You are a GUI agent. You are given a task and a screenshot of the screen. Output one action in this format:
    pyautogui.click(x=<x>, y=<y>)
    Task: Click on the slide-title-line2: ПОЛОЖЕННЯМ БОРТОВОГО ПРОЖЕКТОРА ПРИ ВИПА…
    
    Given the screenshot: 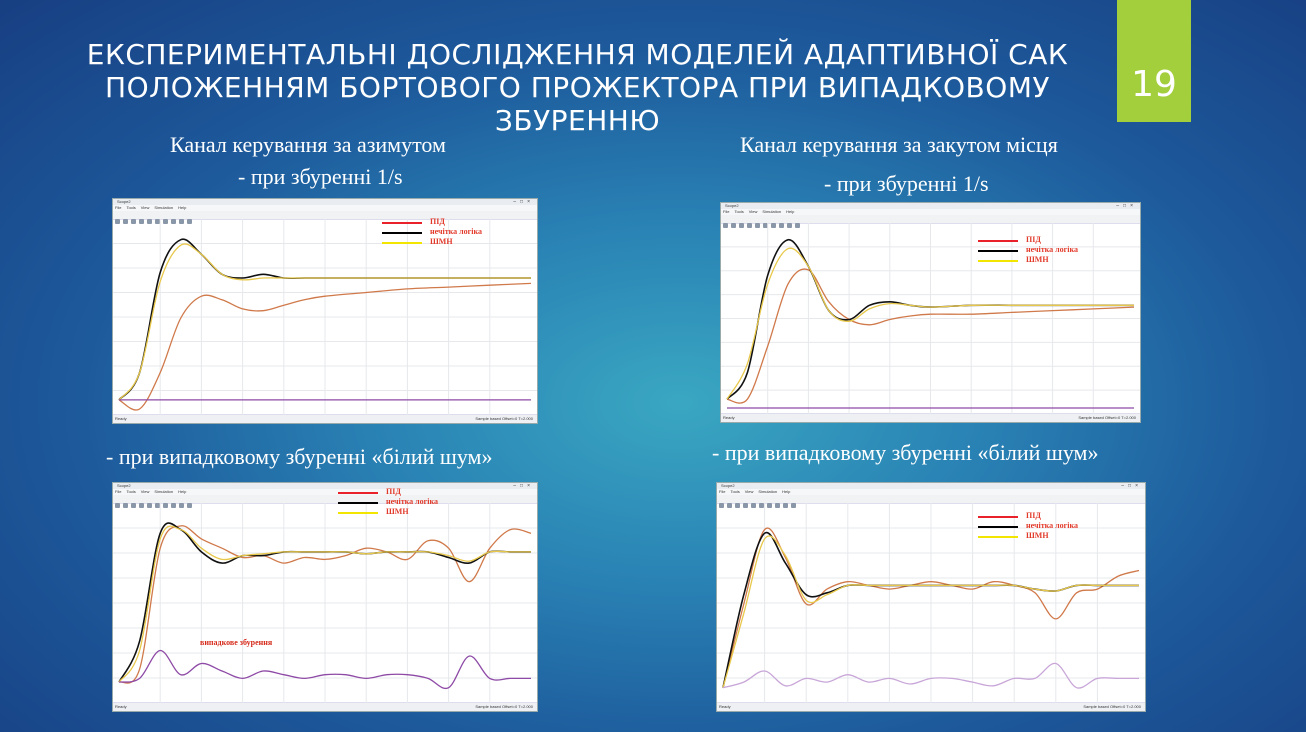 What is the action you would take?
    pyautogui.click(x=577, y=104)
    